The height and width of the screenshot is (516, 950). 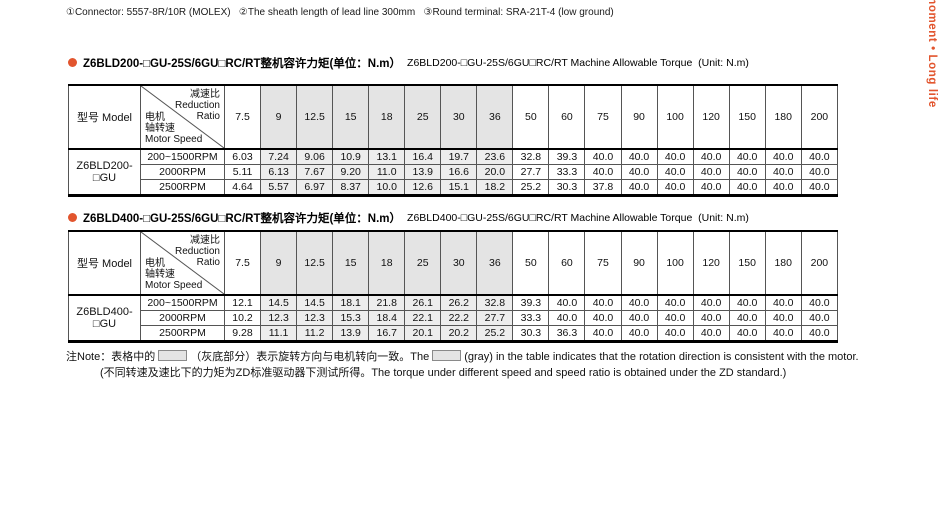 What do you see at coordinates (531, 263) in the screenshot?
I see `ratio-header: 50` at bounding box center [531, 263].